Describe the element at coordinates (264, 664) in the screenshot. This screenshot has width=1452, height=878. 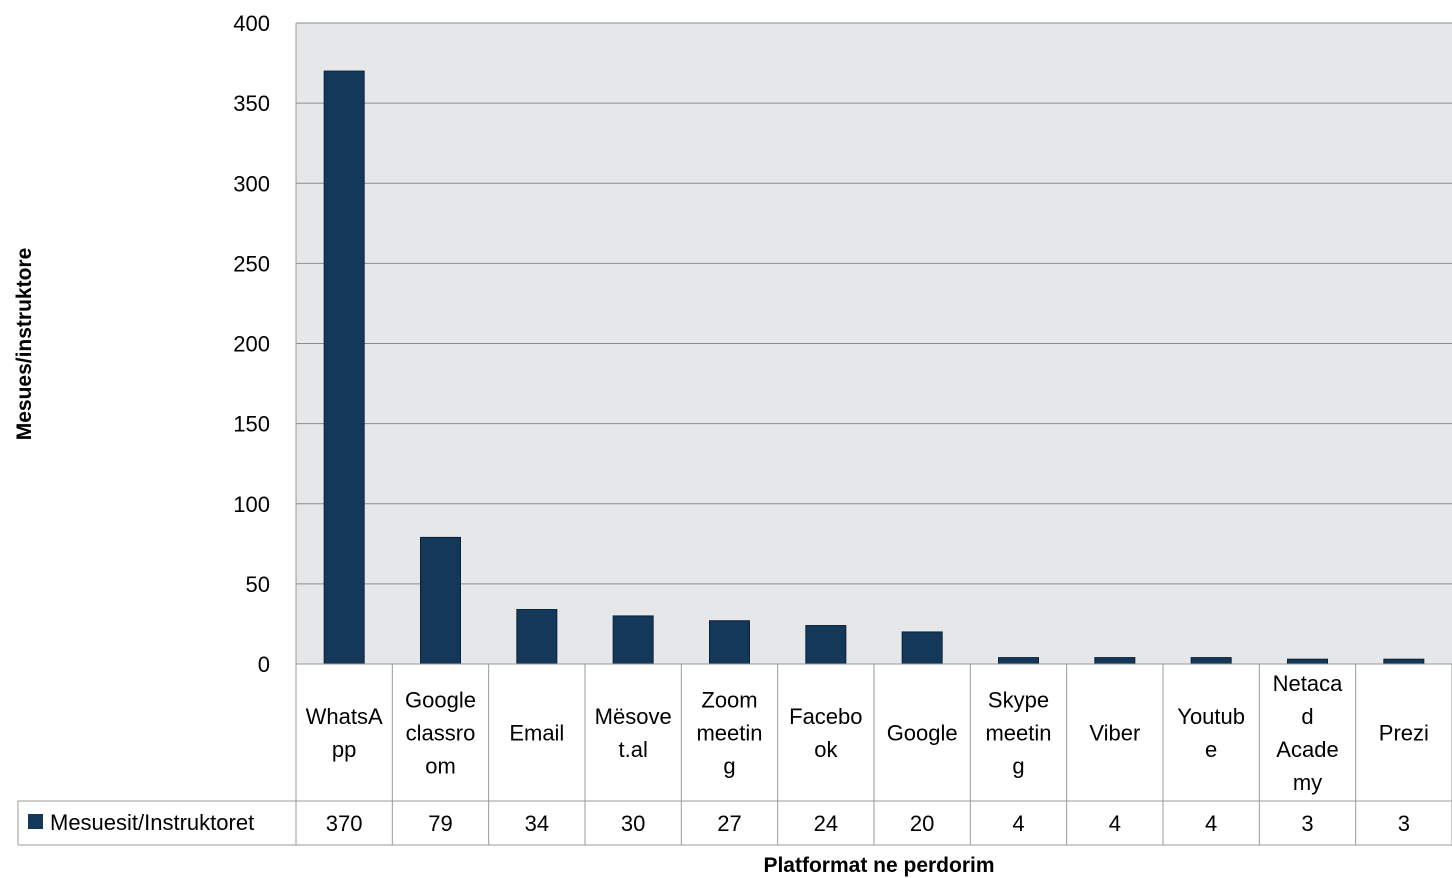
I see `y-tick-label: 0` at that location.